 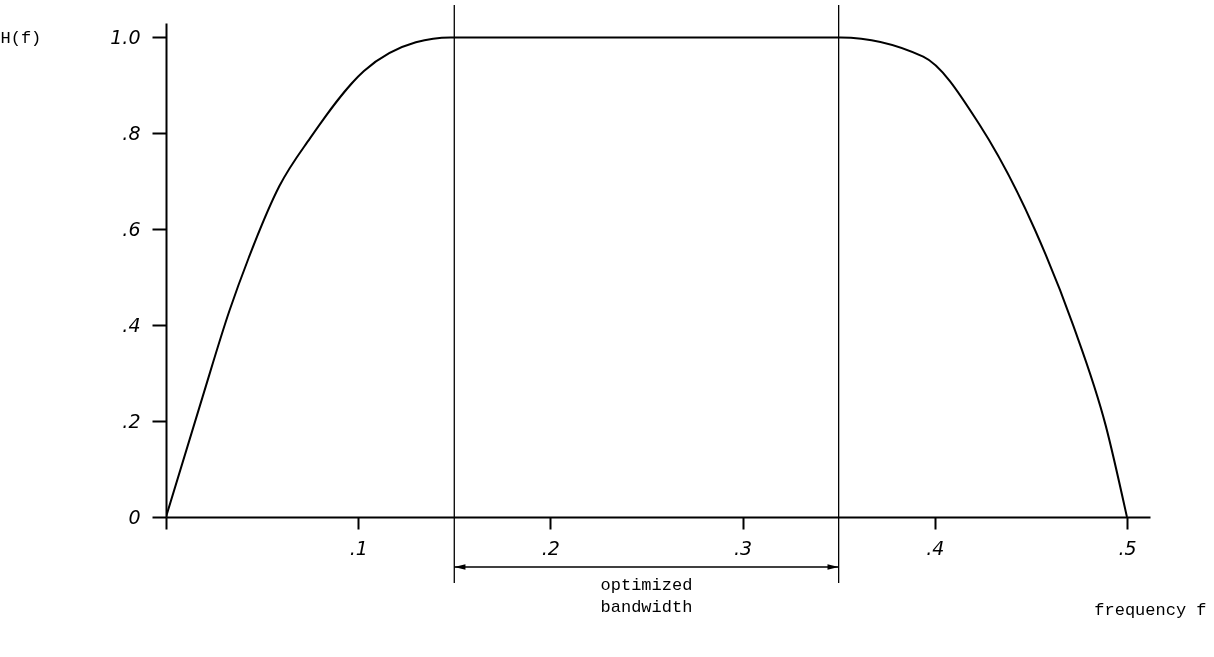 What do you see at coordinates (743, 547) in the screenshot?
I see `x-tick-label: .3` at bounding box center [743, 547].